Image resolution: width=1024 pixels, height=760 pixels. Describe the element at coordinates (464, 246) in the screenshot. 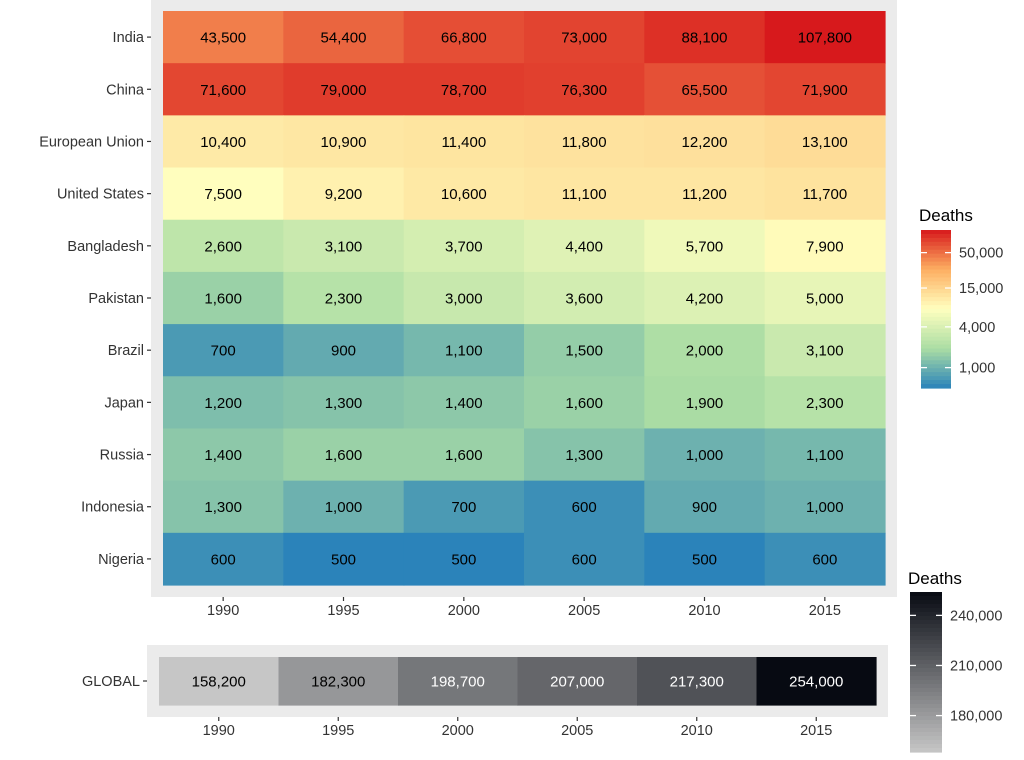

I see `cell-value-label: 3,700` at that location.